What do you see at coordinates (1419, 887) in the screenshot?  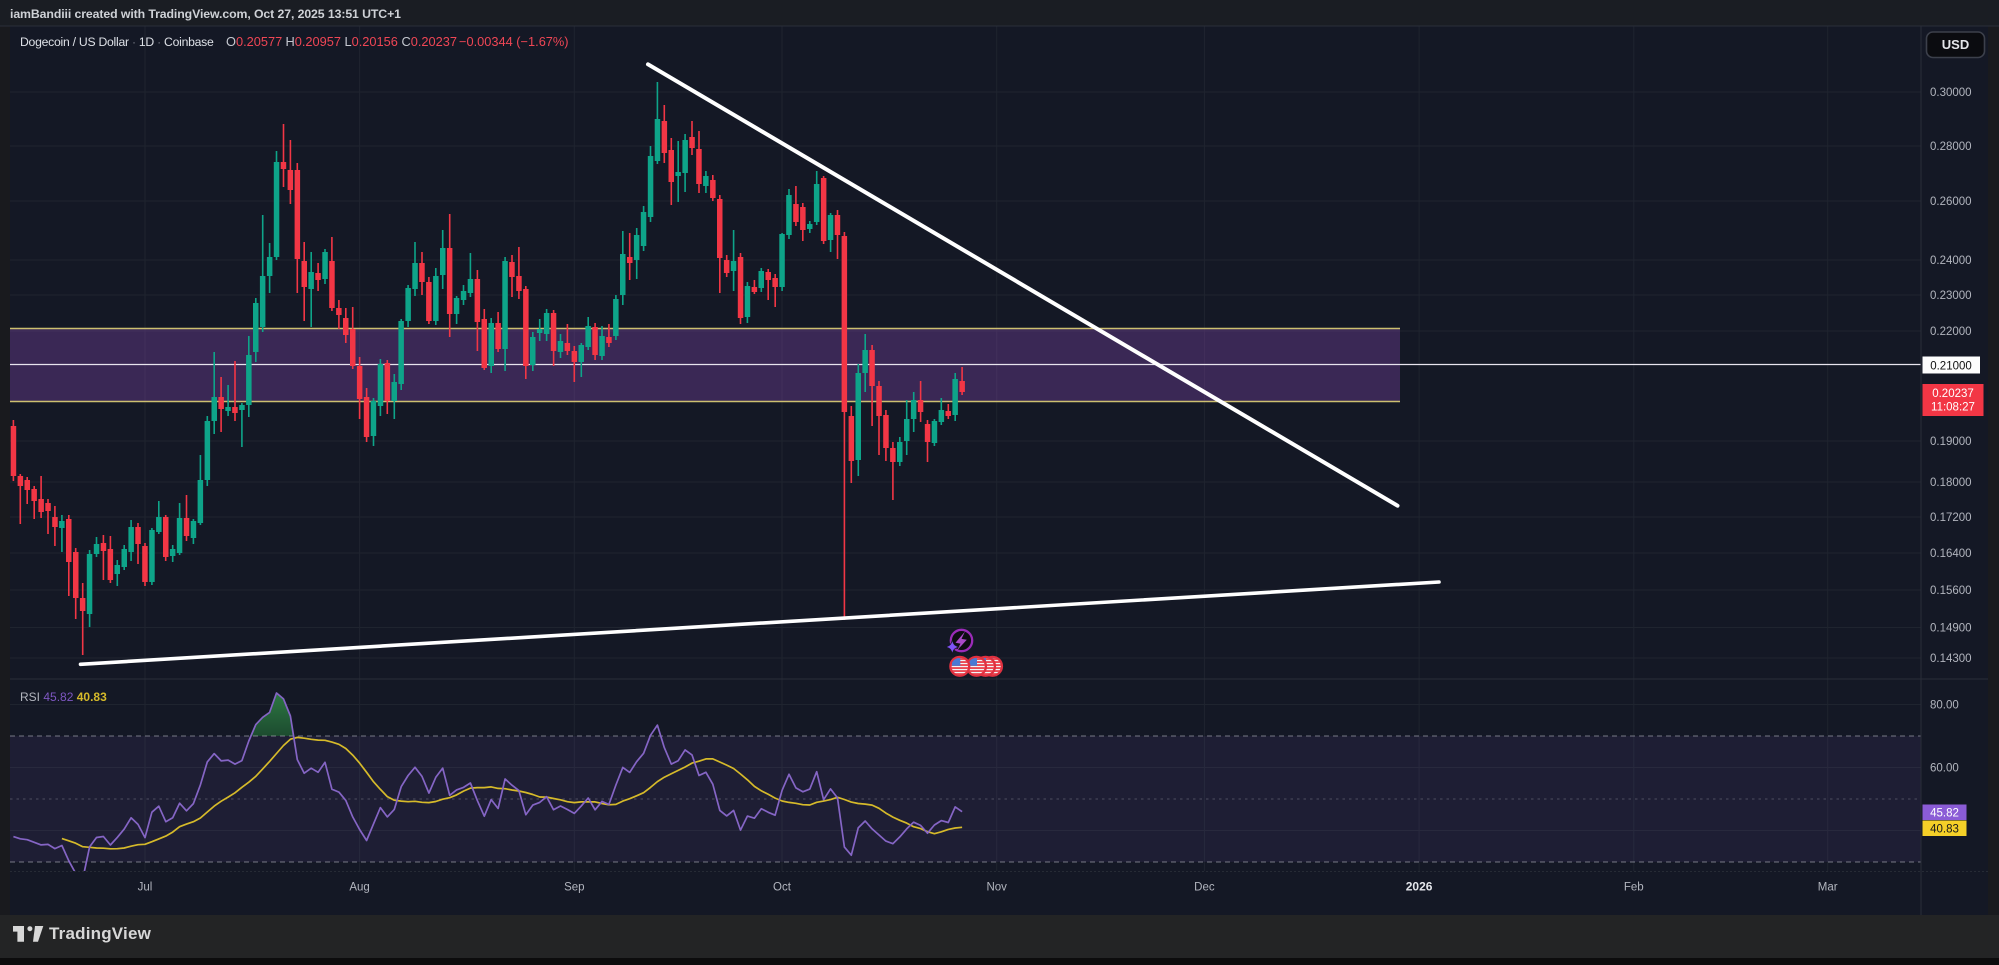 I see `svg-text: 2026` at bounding box center [1419, 887].